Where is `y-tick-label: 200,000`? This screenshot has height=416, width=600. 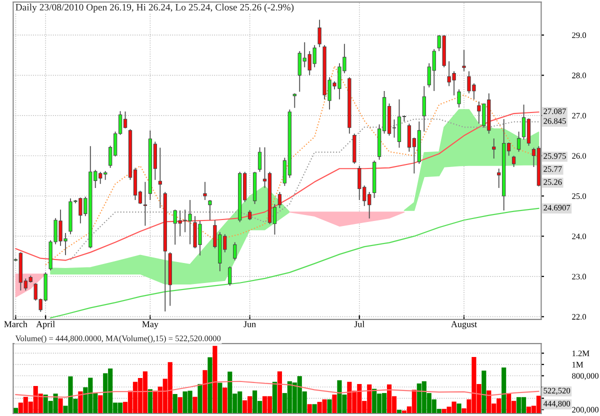
y-tick-label: 200,000 is located at coordinates (585, 410).